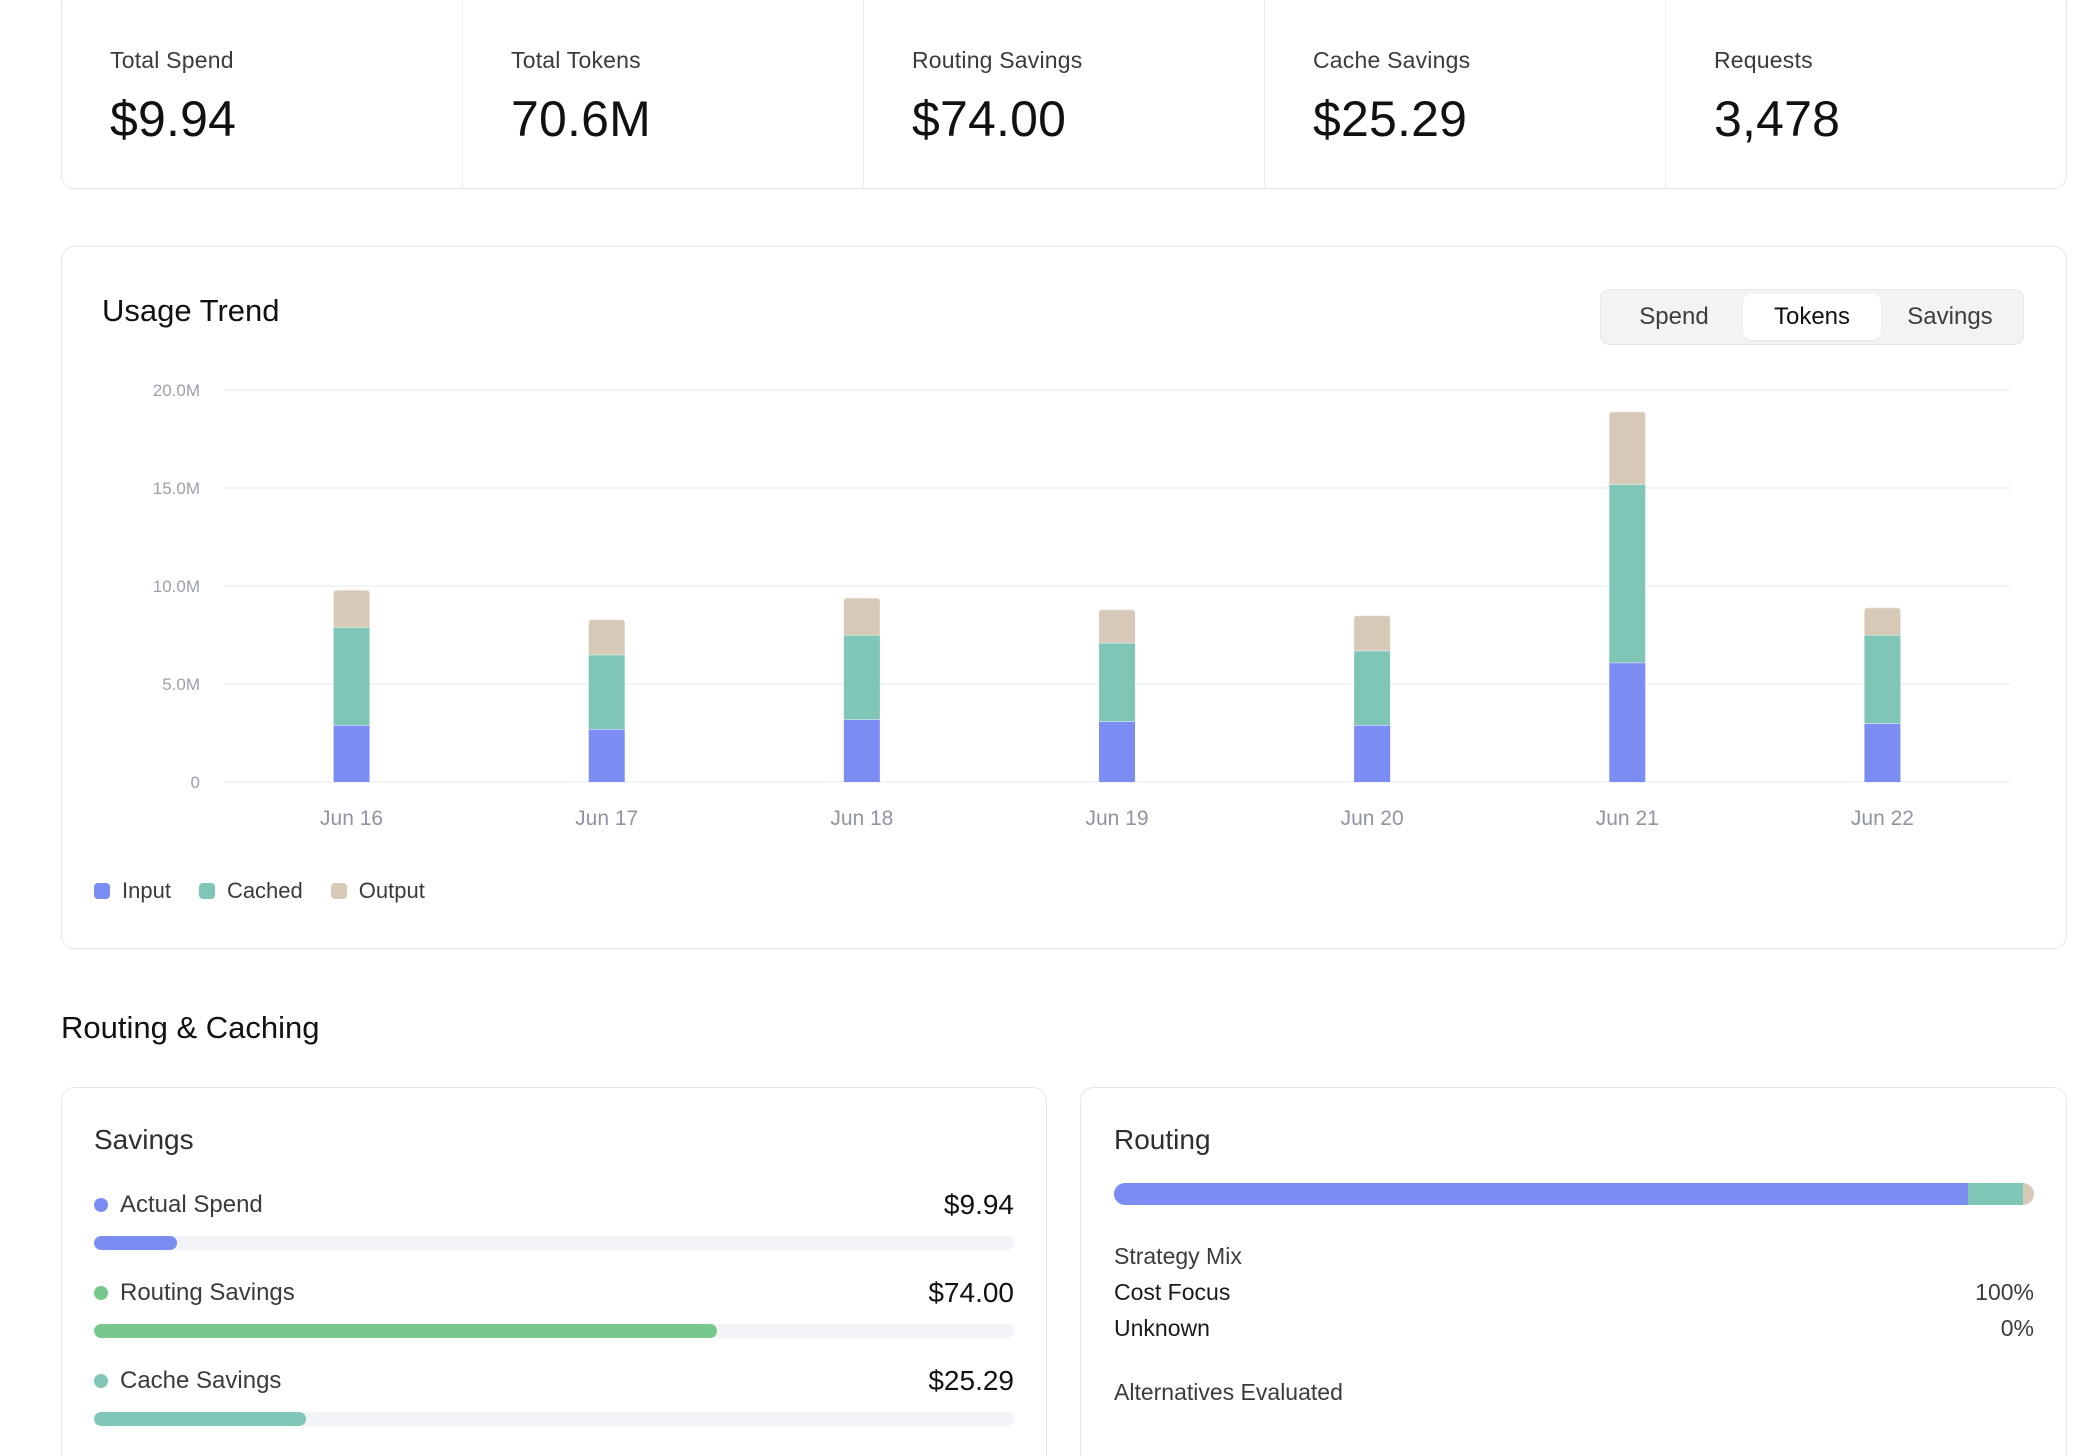 The width and height of the screenshot is (2092, 1456). What do you see at coordinates (195, 782) in the screenshot?
I see `y-tick-label: 0` at bounding box center [195, 782].